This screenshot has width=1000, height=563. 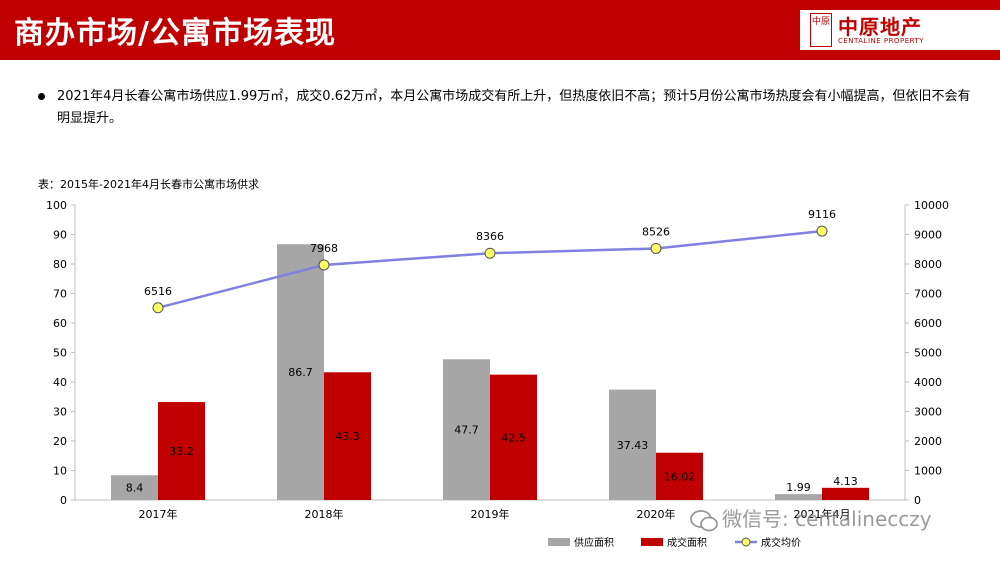 I want to click on right-tick-label: 9000, so click(x=928, y=235).